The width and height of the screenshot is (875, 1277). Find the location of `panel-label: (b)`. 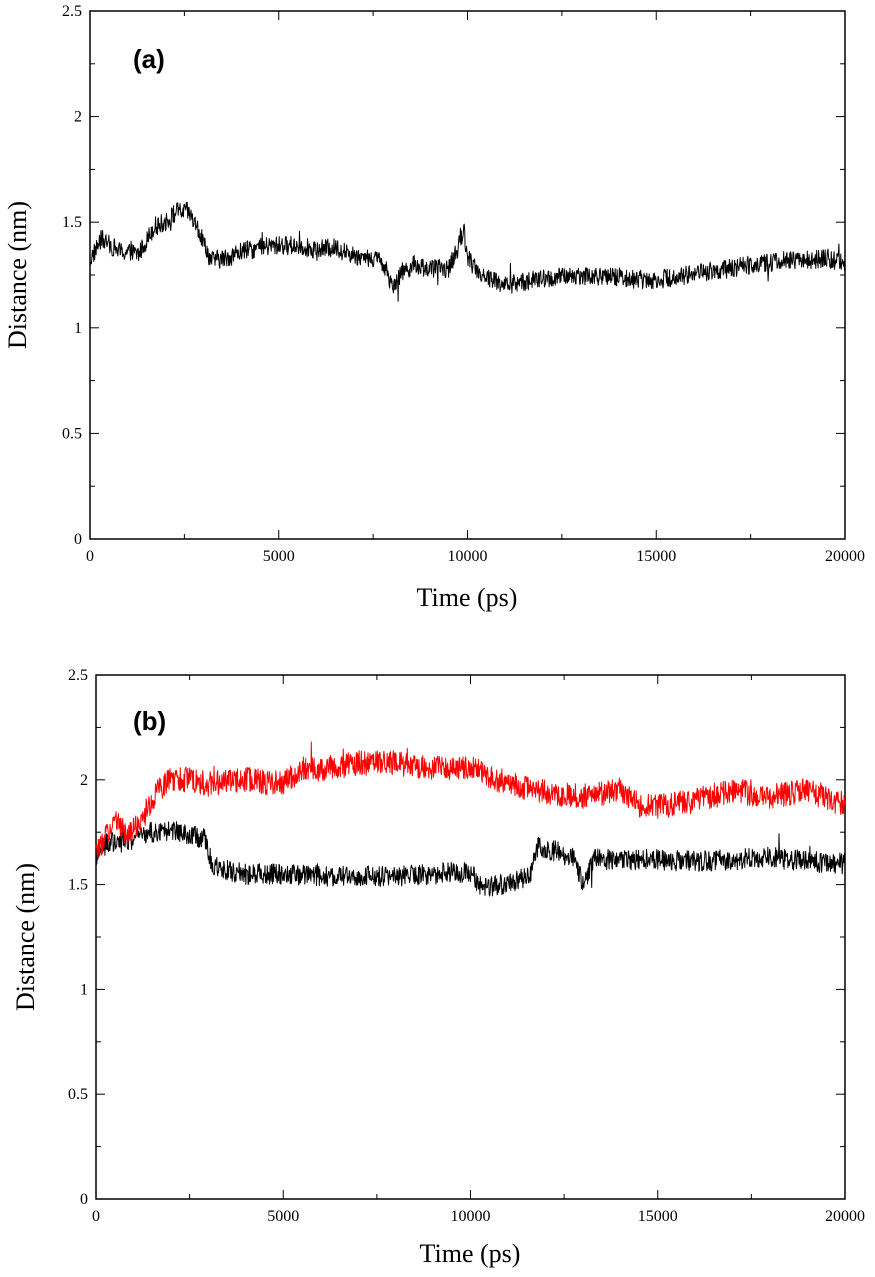

panel-label: (b) is located at coordinates (149, 721).